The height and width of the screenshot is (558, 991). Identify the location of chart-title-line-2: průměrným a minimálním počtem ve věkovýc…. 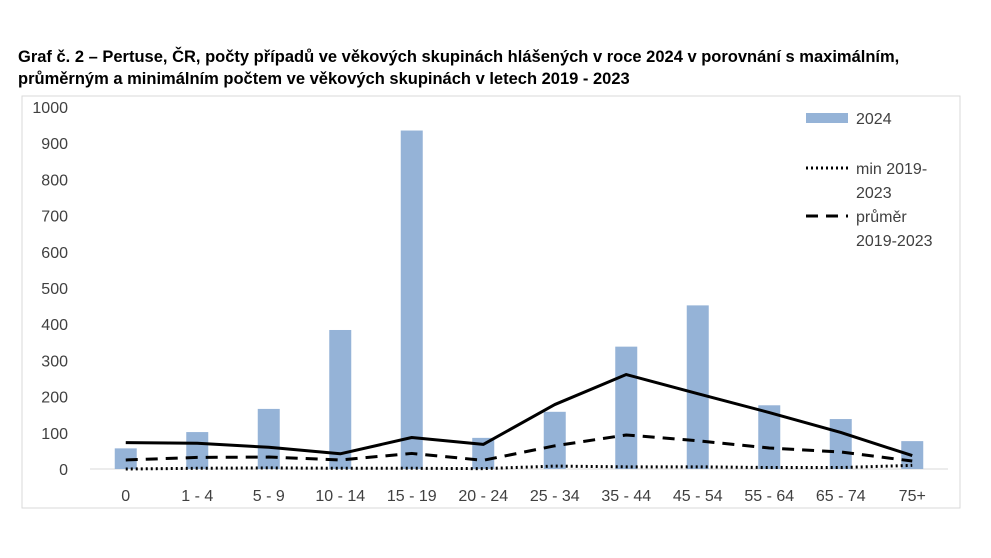
(324, 79).